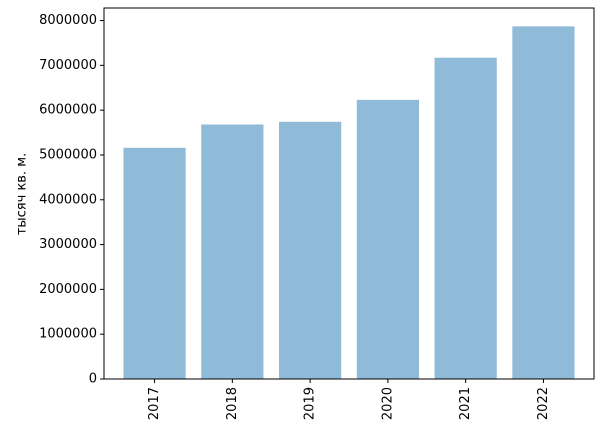  Describe the element at coordinates (154, 403) in the screenshot. I see `x-tick-label: 2017` at that location.